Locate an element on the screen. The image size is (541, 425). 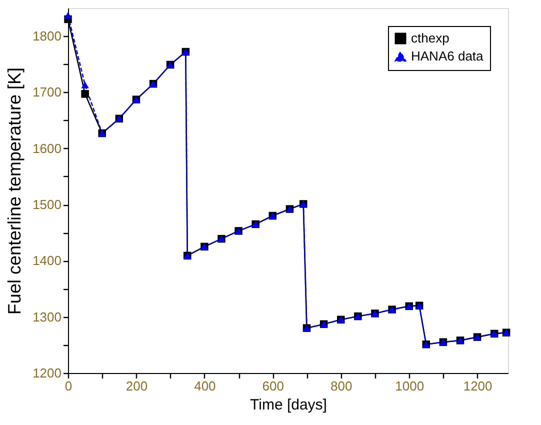
y-tick-label: 1500 is located at coordinates (47, 204).